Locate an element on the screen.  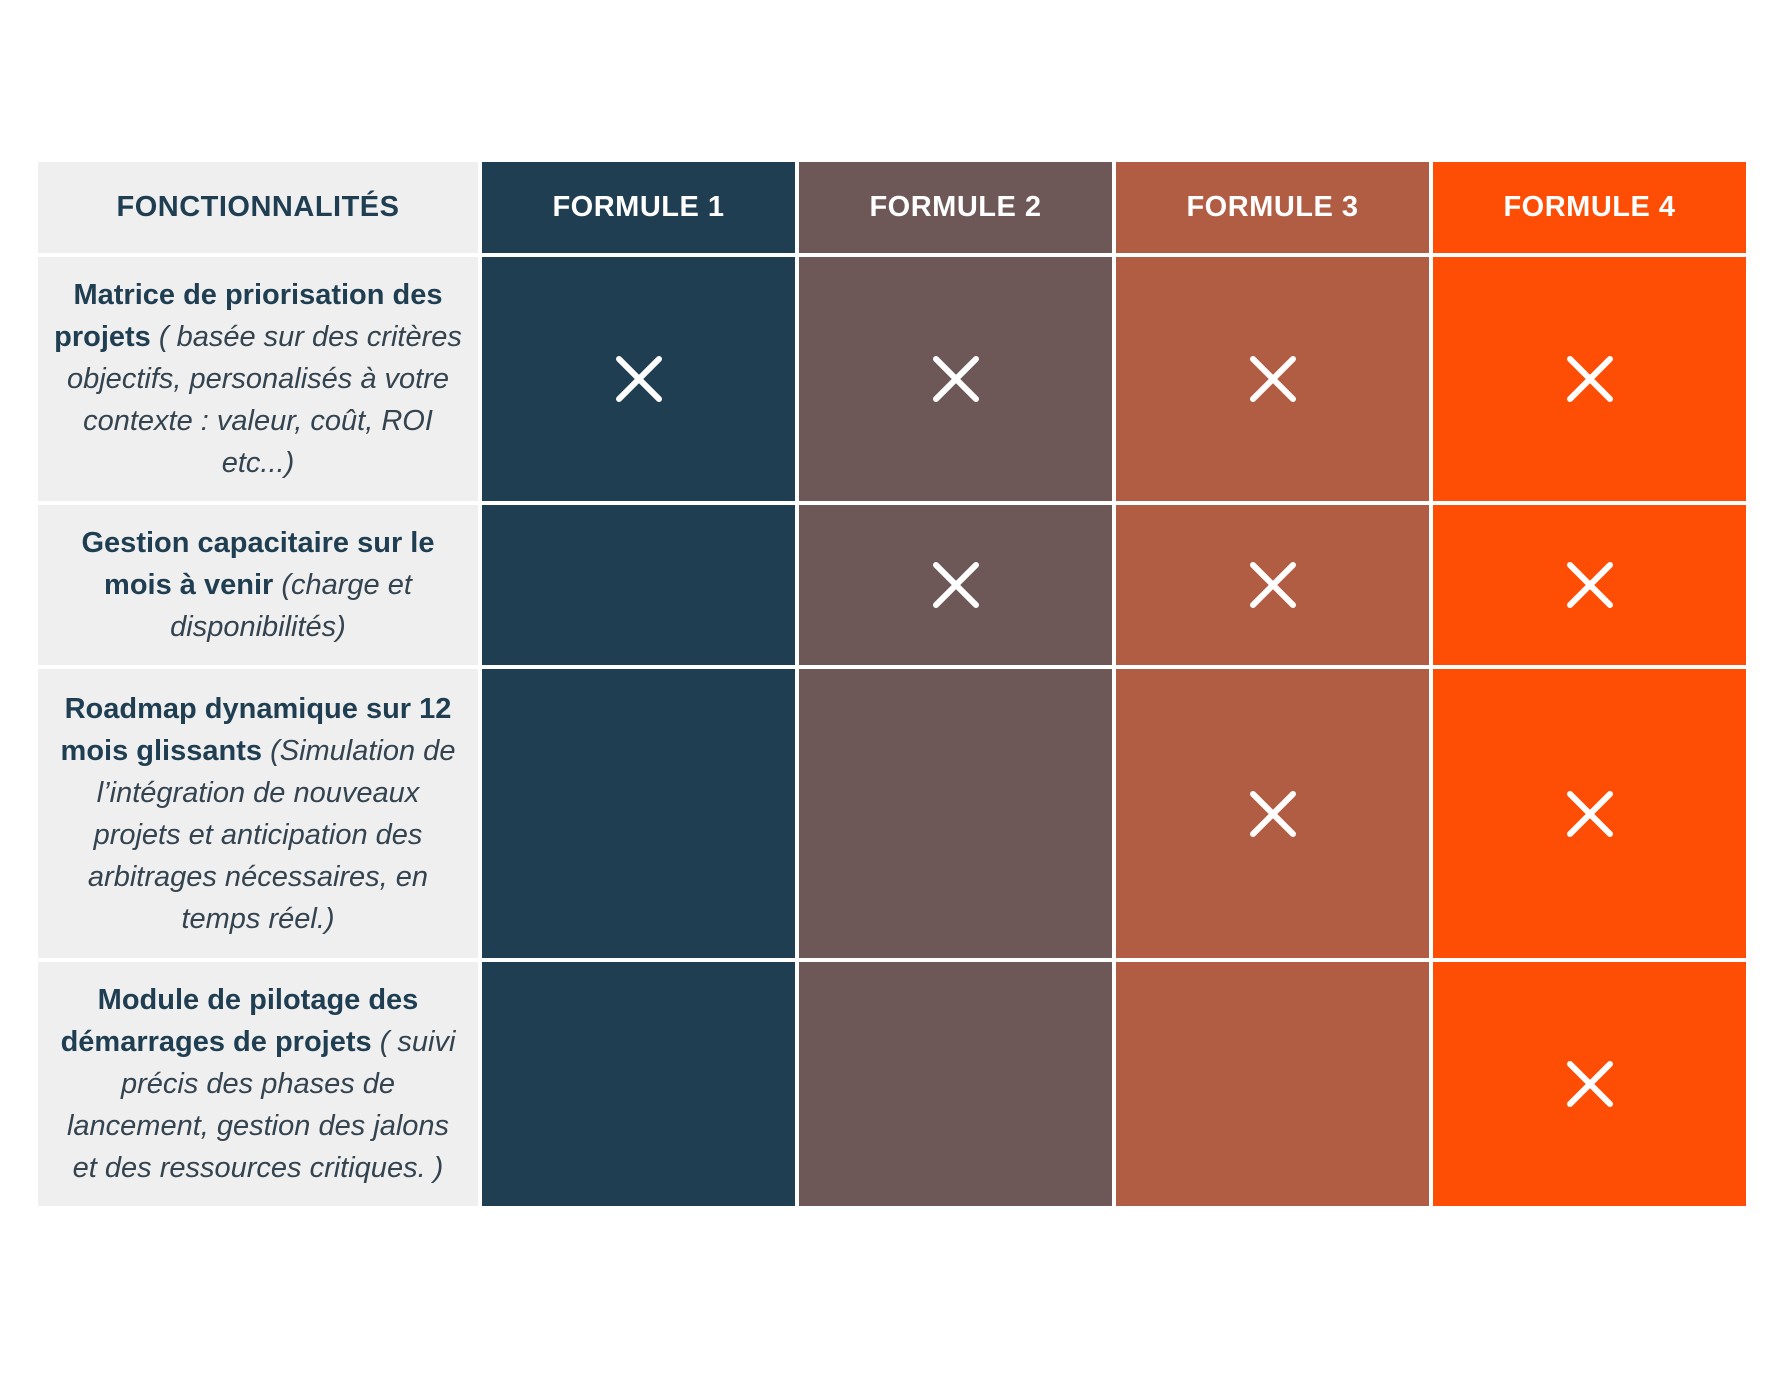
header-features: FONCTIONNALITÉS is located at coordinates (258, 207).